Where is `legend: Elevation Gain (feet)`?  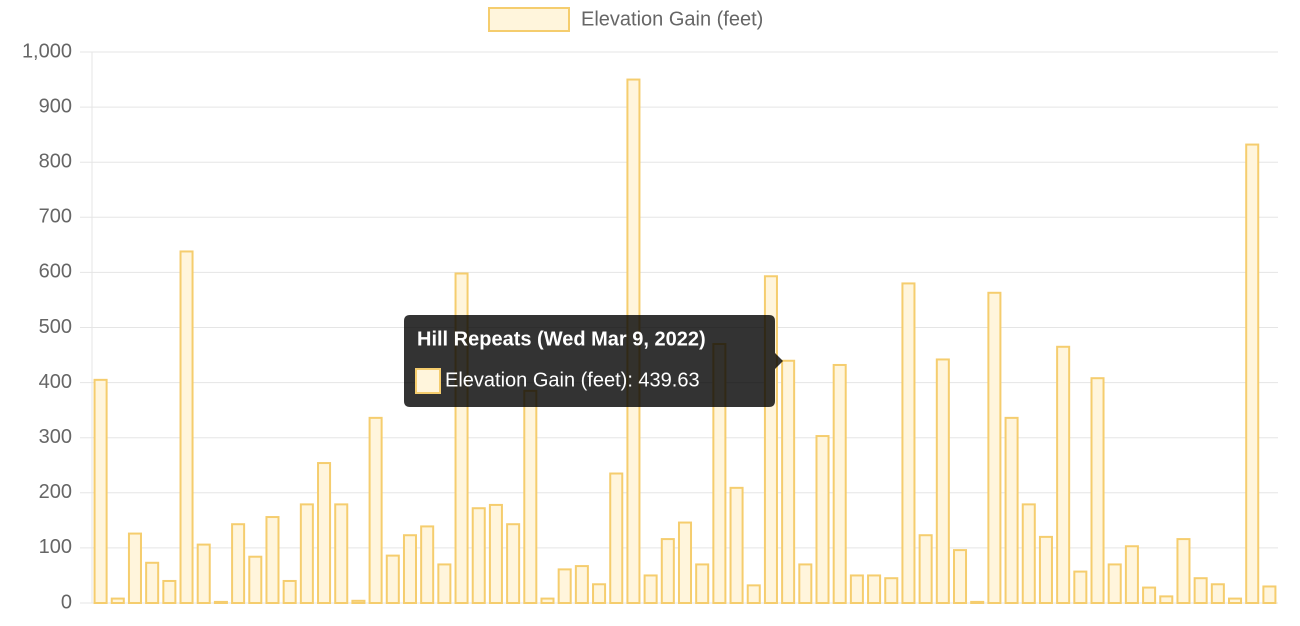
legend: Elevation Gain (feet) is located at coordinates (625, 19).